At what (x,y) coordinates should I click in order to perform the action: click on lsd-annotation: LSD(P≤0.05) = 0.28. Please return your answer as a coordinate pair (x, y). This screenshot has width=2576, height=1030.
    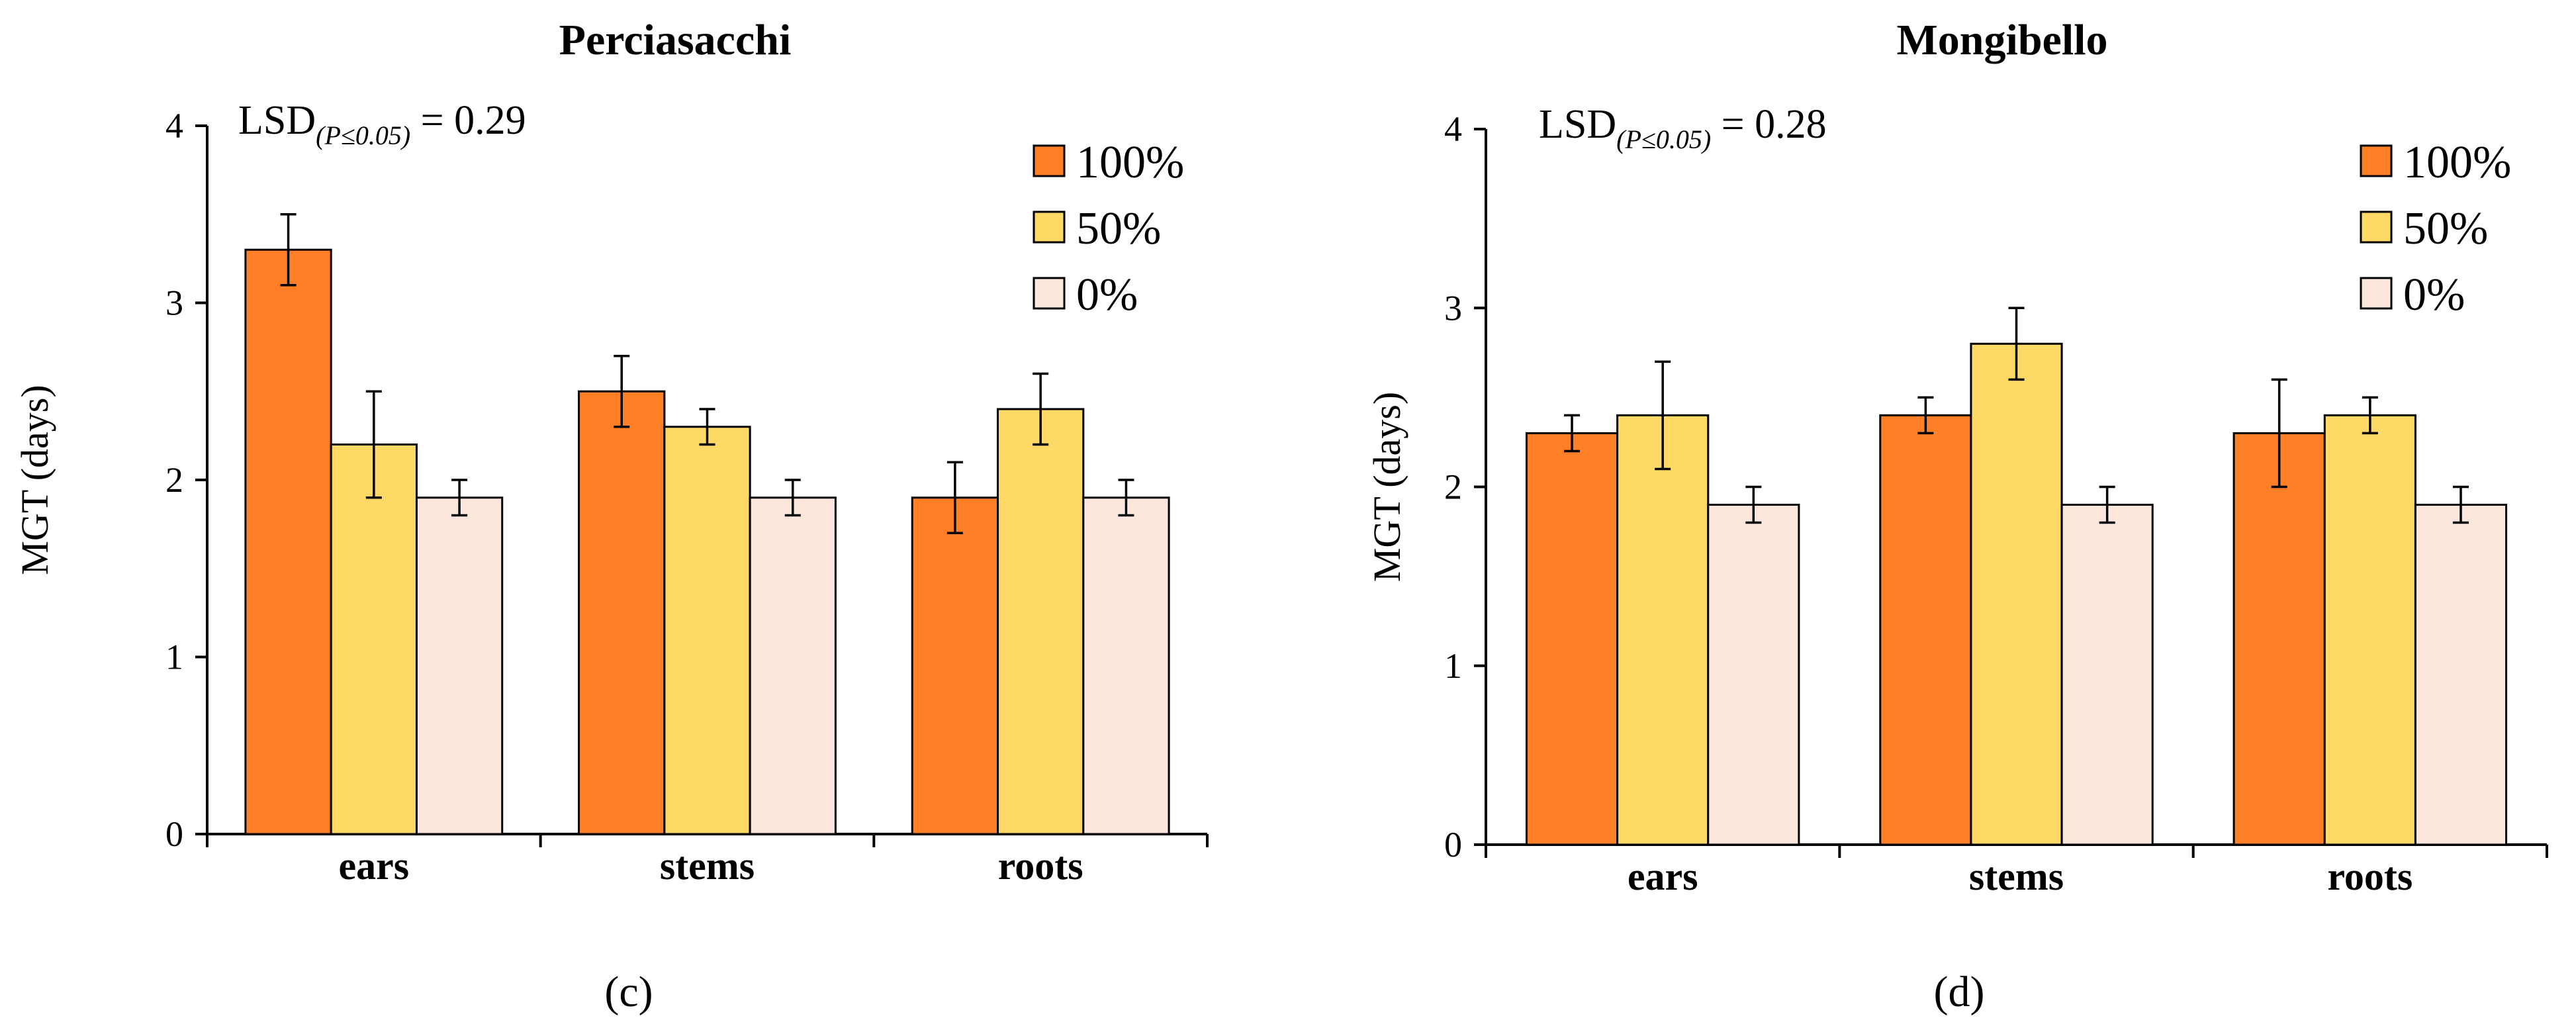
    Looking at the image, I should click on (1683, 128).